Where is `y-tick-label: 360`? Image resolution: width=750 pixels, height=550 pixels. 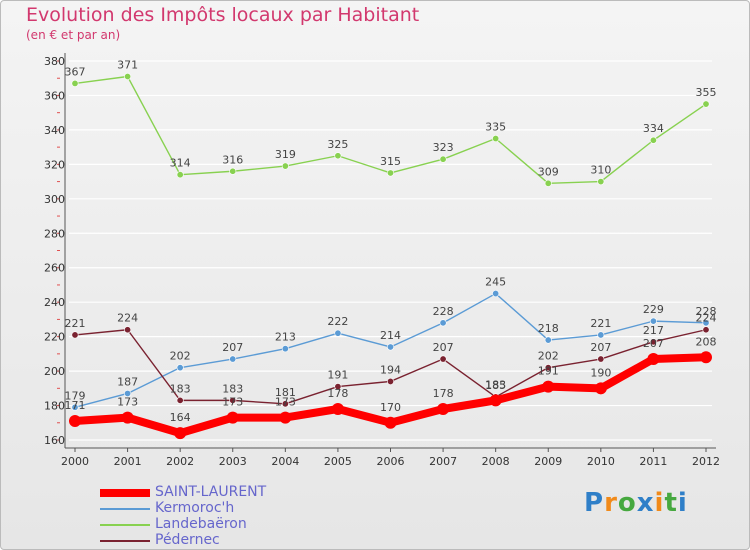
y-tick-label: 360 is located at coordinates (54, 95).